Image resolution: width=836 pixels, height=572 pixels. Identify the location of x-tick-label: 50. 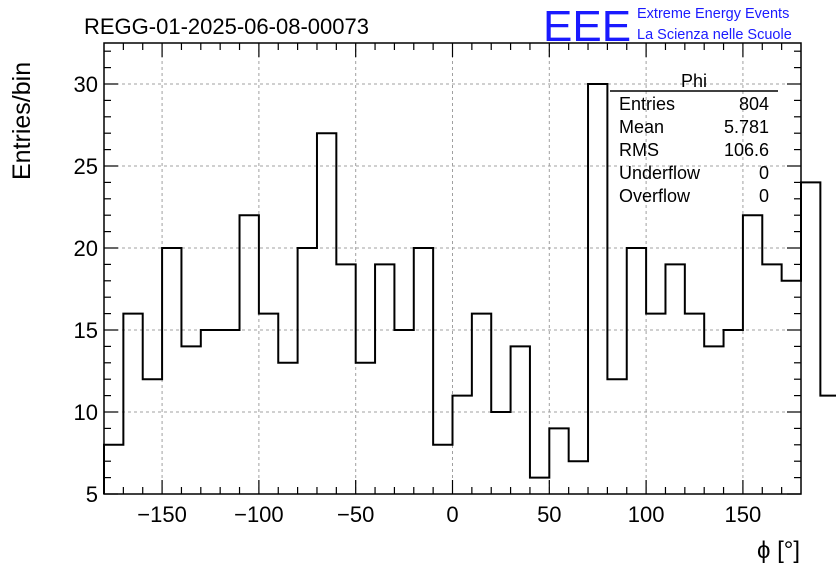
(549, 514).